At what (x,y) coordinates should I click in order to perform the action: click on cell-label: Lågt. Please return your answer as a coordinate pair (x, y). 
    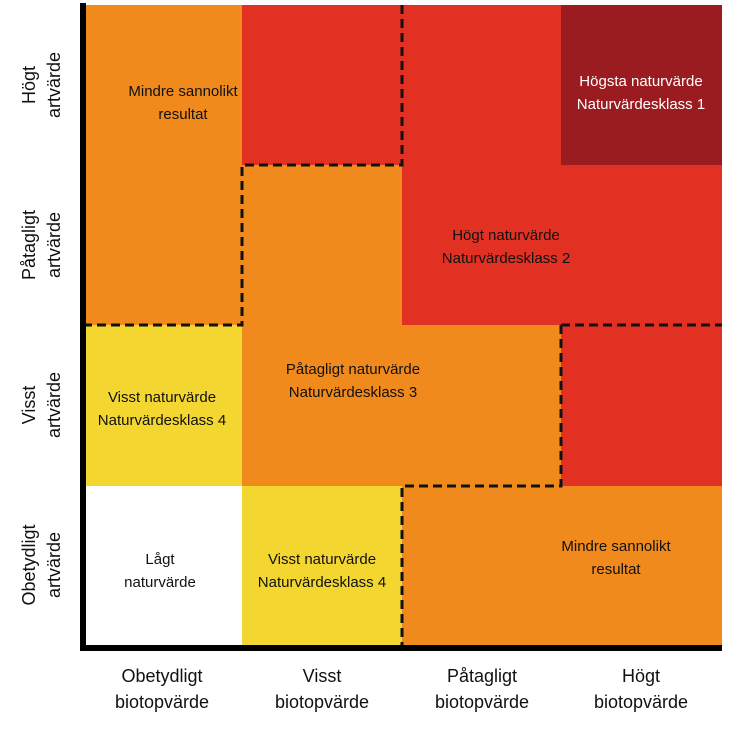
    Looking at the image, I should click on (160, 559).